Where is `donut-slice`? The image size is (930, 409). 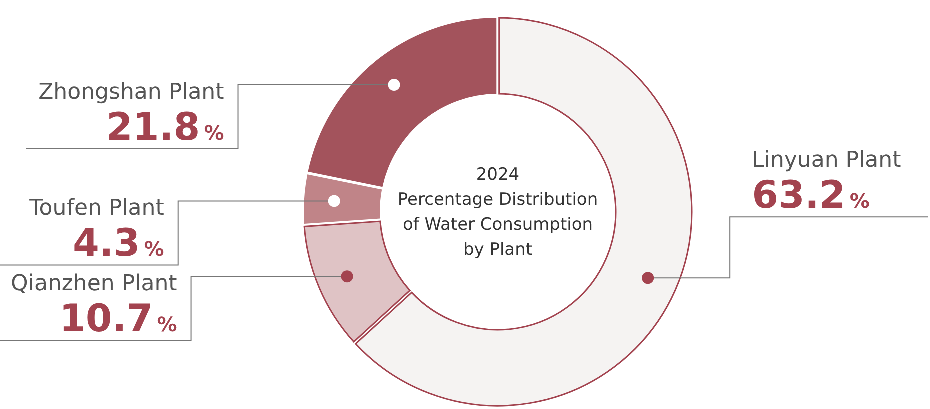
donut-slice is located at coordinates (343, 199).